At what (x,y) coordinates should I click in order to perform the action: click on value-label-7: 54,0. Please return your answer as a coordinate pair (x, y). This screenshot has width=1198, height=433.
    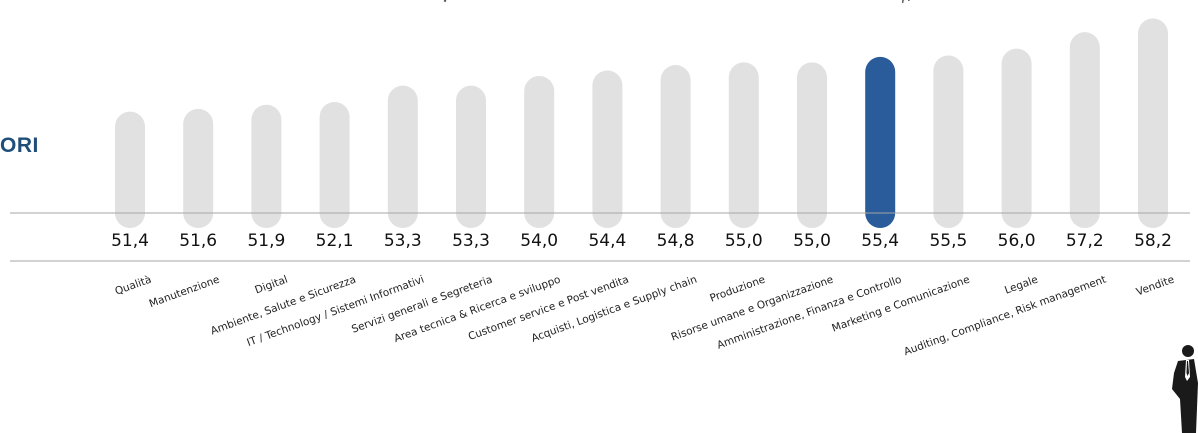
    Looking at the image, I should click on (539, 241).